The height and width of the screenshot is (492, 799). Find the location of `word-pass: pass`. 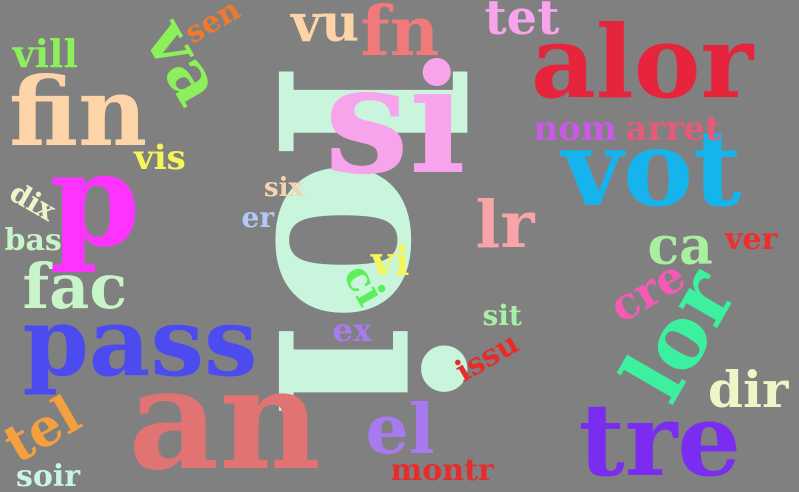

word-pass: pass is located at coordinates (140, 342).